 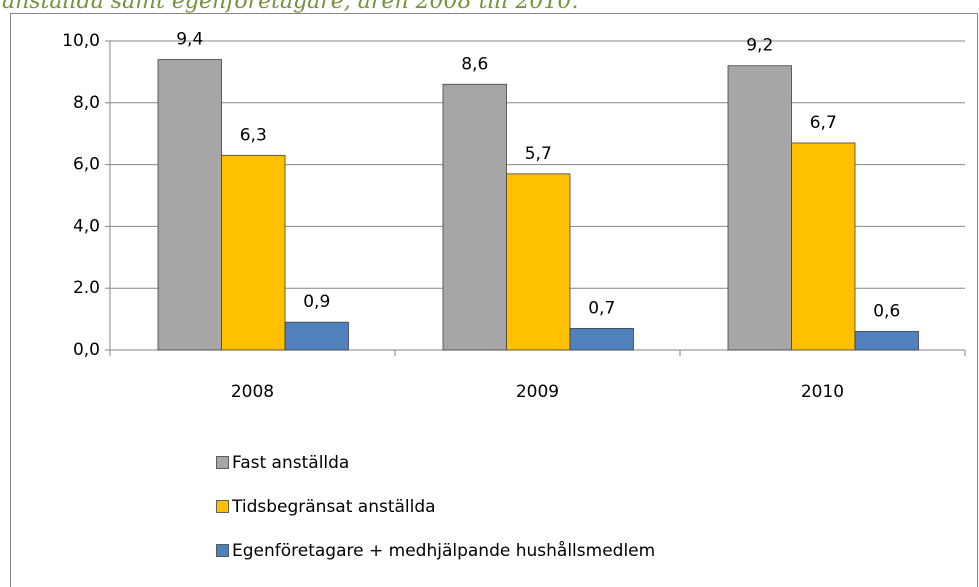 I want to click on y-tick-label: 0,0, so click(x=86, y=350).